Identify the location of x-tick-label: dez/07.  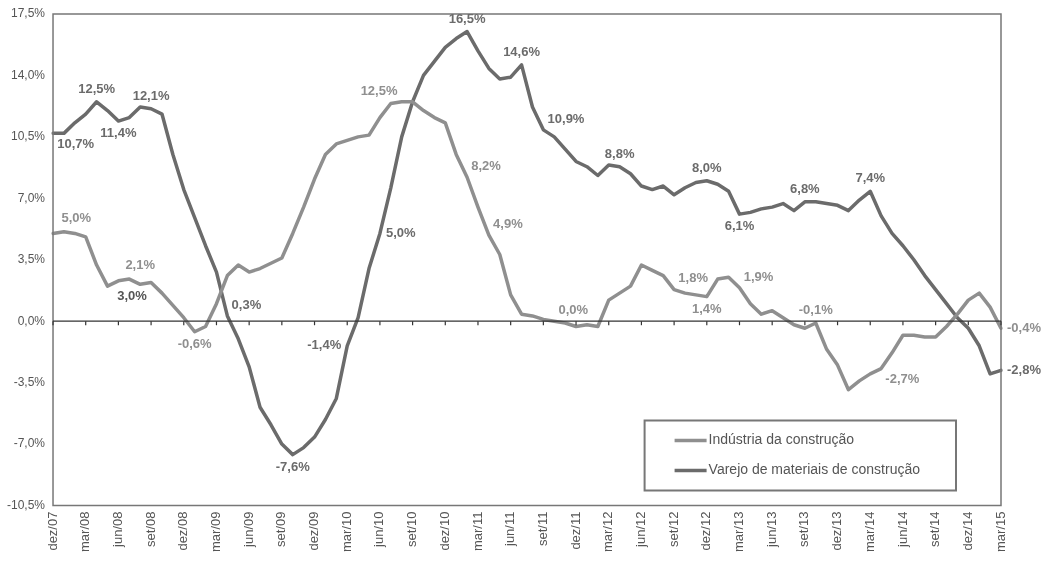
(52, 531).